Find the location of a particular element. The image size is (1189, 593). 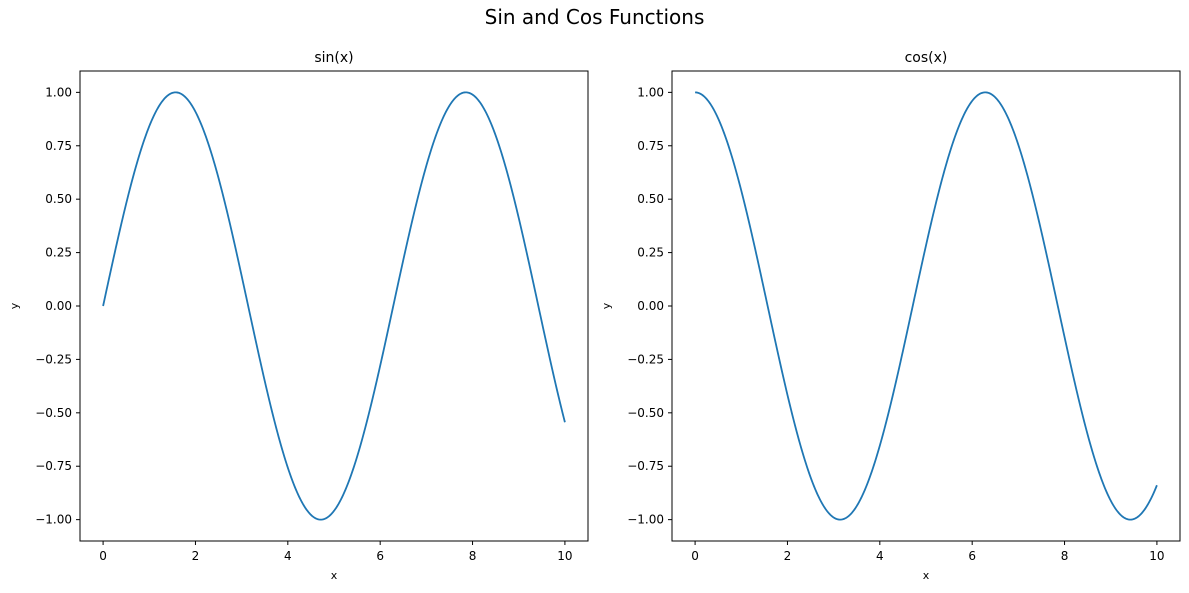

sin-y-tick-label: −0.25 is located at coordinates (53, 359).